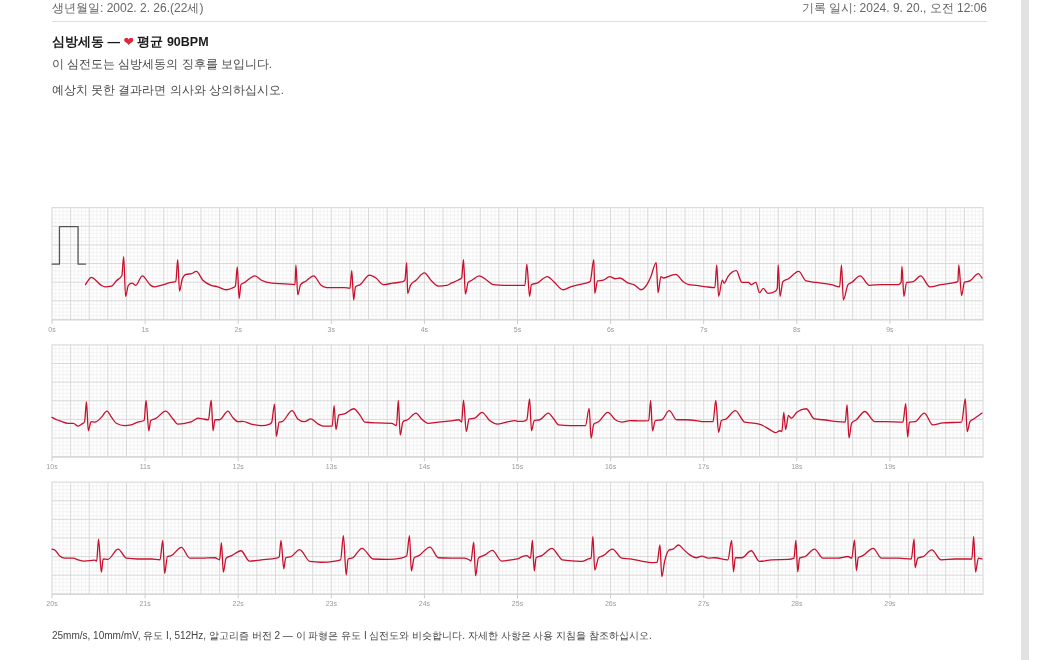  Describe the element at coordinates (894, 8) in the screenshot. I see `annotation: 기록 일시: 2024. 9. 20., 오전 12:06` at that location.